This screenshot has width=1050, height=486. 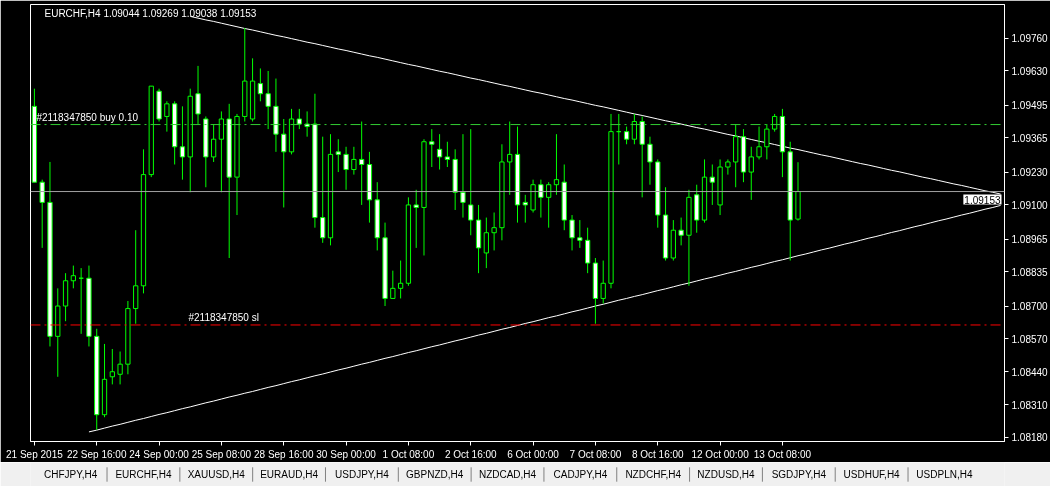 What do you see at coordinates (658, 454) in the screenshot?
I see `x-tick-label: 8 Oct 16:00` at bounding box center [658, 454].